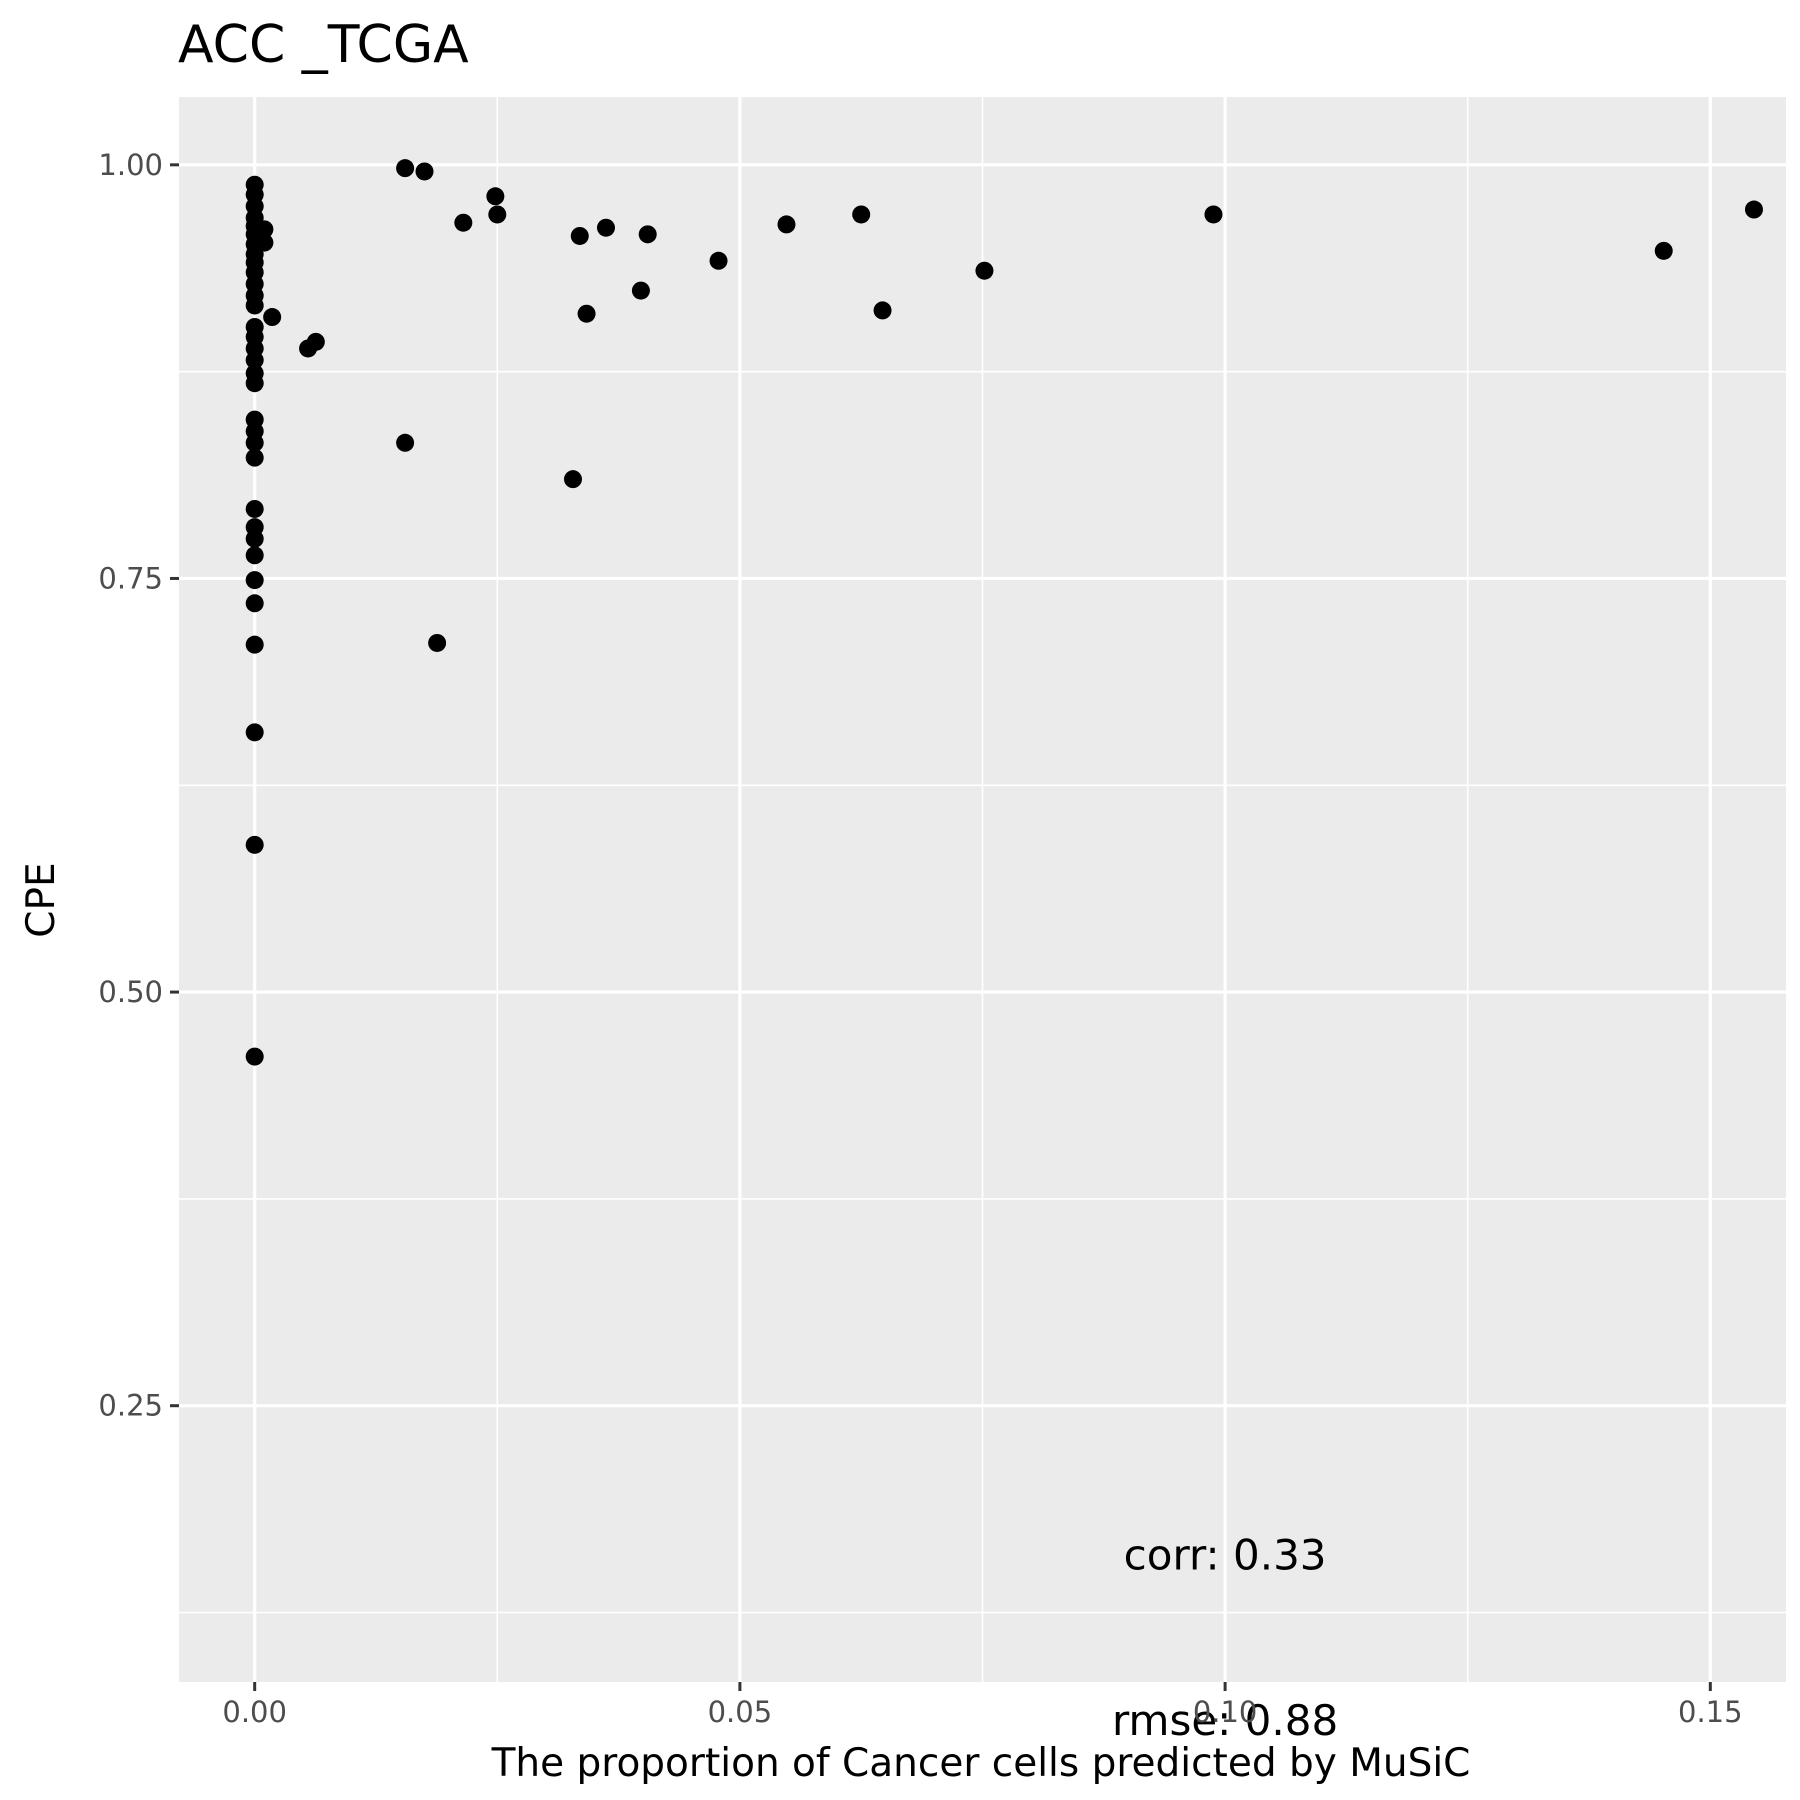  I want to click on y-tick-label: 1.00, so click(130, 165).